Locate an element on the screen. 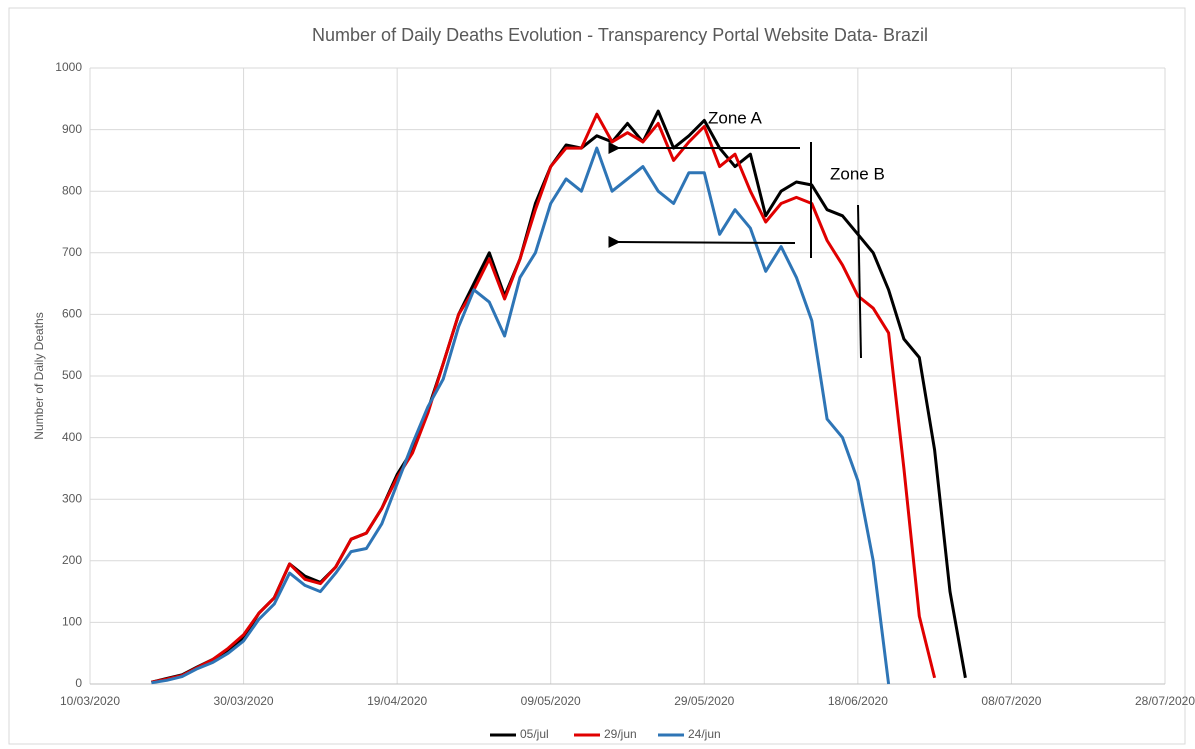 The height and width of the screenshot is (749, 1195). x-tick-label: 28/07/2020 is located at coordinates (1165, 701).